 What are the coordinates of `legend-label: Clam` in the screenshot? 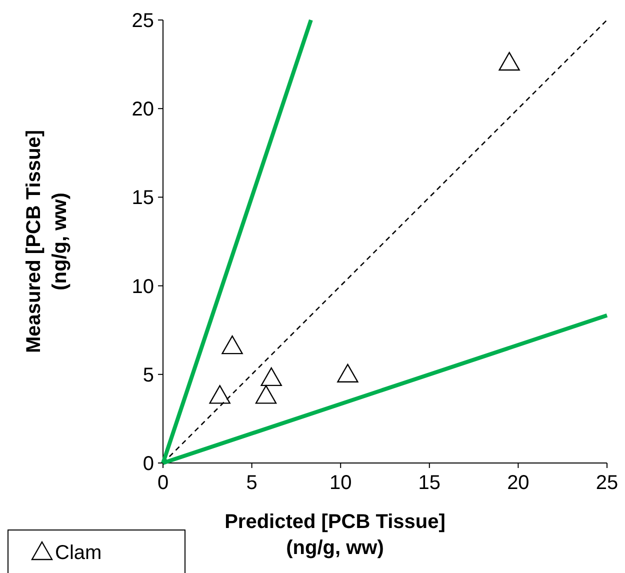 It's located at (78, 553).